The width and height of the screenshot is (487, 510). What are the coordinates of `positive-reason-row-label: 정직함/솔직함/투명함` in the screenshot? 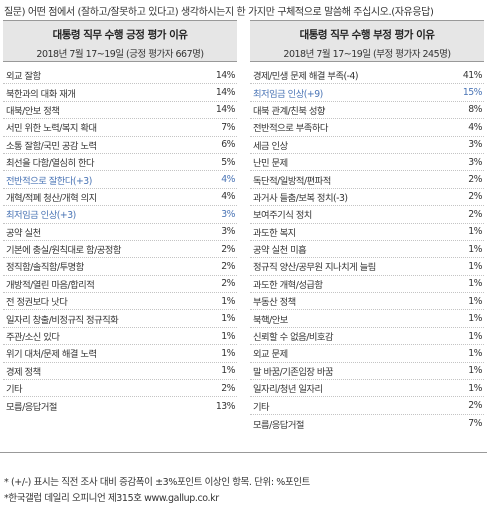 It's located at (45, 268).